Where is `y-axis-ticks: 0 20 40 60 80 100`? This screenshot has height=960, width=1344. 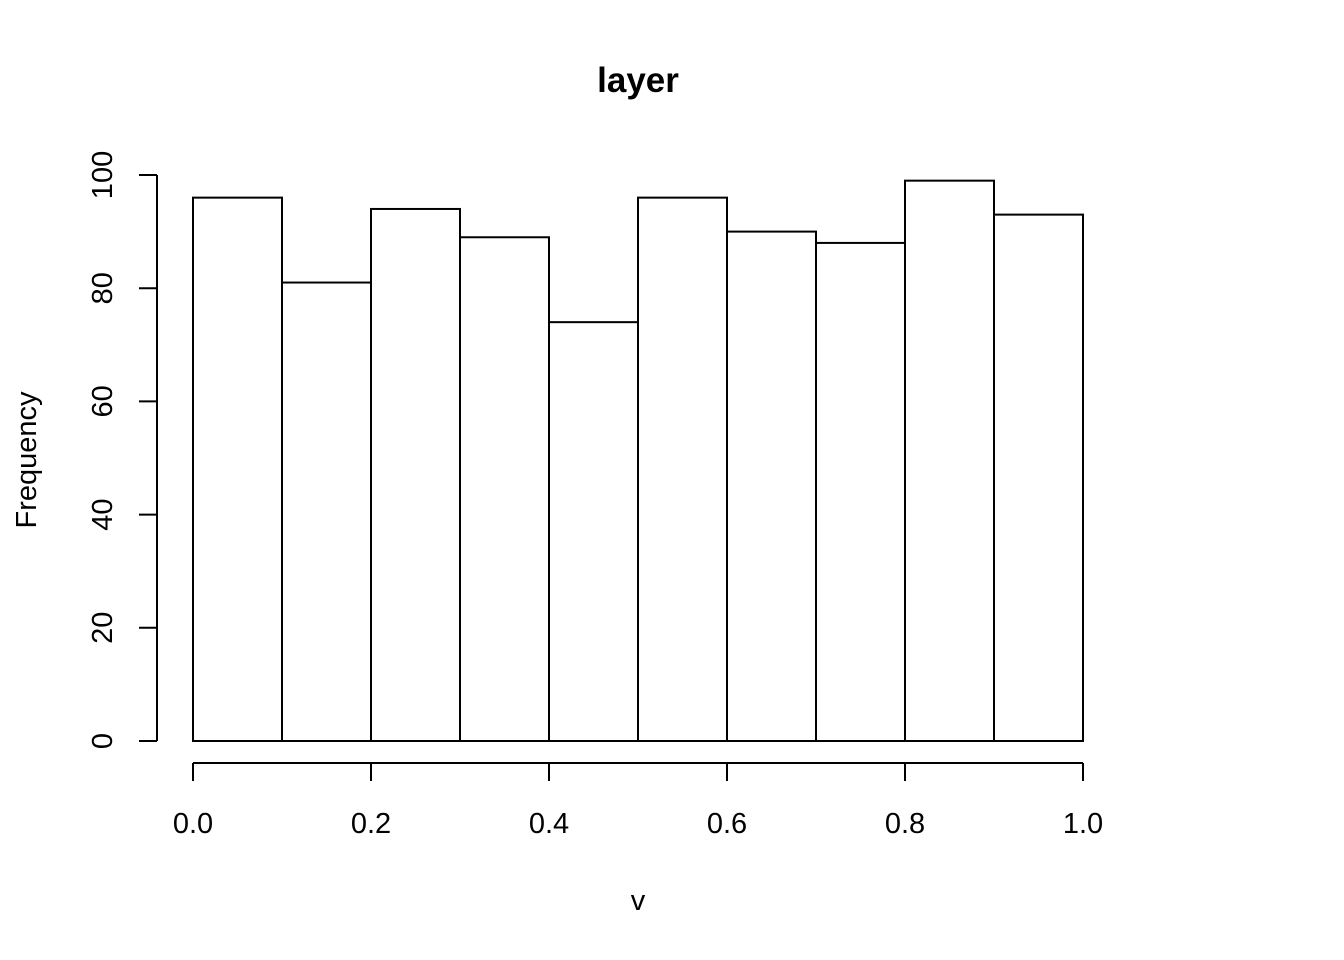 y-axis-ticks: 0 20 40 60 80 100 is located at coordinates (122, 450).